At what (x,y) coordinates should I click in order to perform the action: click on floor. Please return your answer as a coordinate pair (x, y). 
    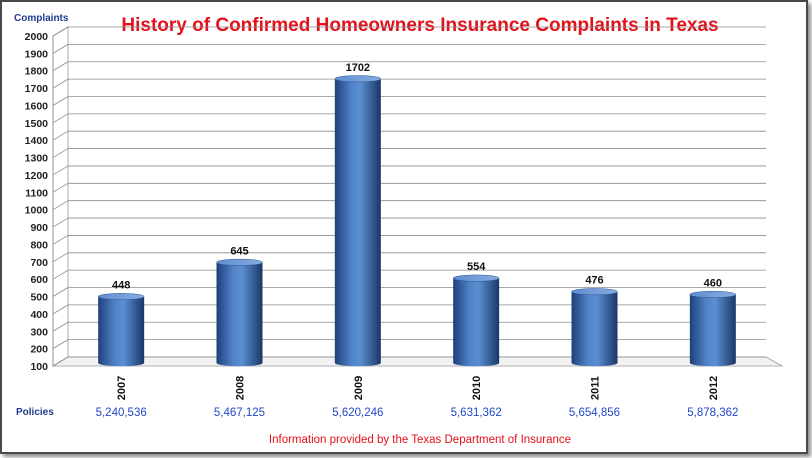
    Looking at the image, I should click on (417, 361).